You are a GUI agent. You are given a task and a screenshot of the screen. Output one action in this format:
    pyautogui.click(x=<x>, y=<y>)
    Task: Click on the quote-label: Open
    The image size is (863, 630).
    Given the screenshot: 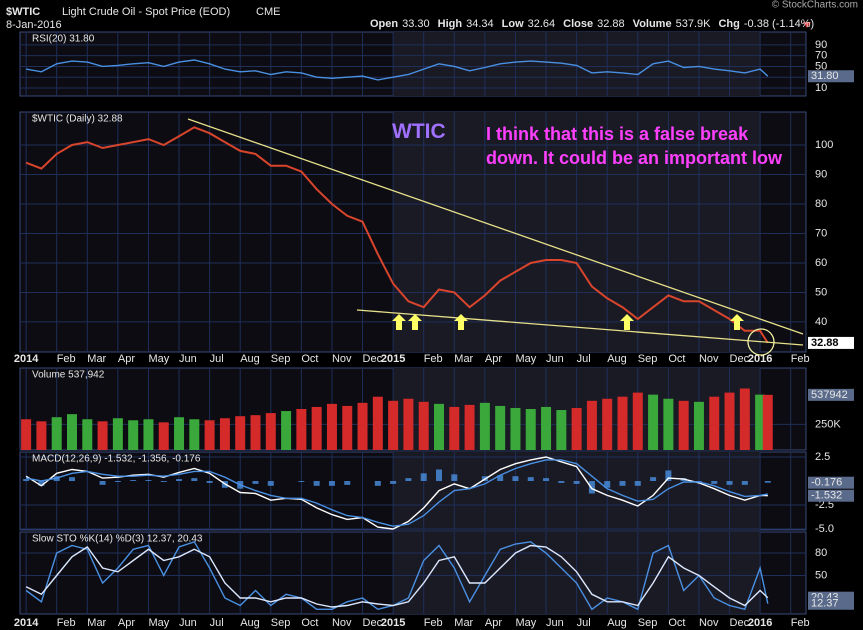 What is the action you would take?
    pyautogui.click(x=384, y=24)
    